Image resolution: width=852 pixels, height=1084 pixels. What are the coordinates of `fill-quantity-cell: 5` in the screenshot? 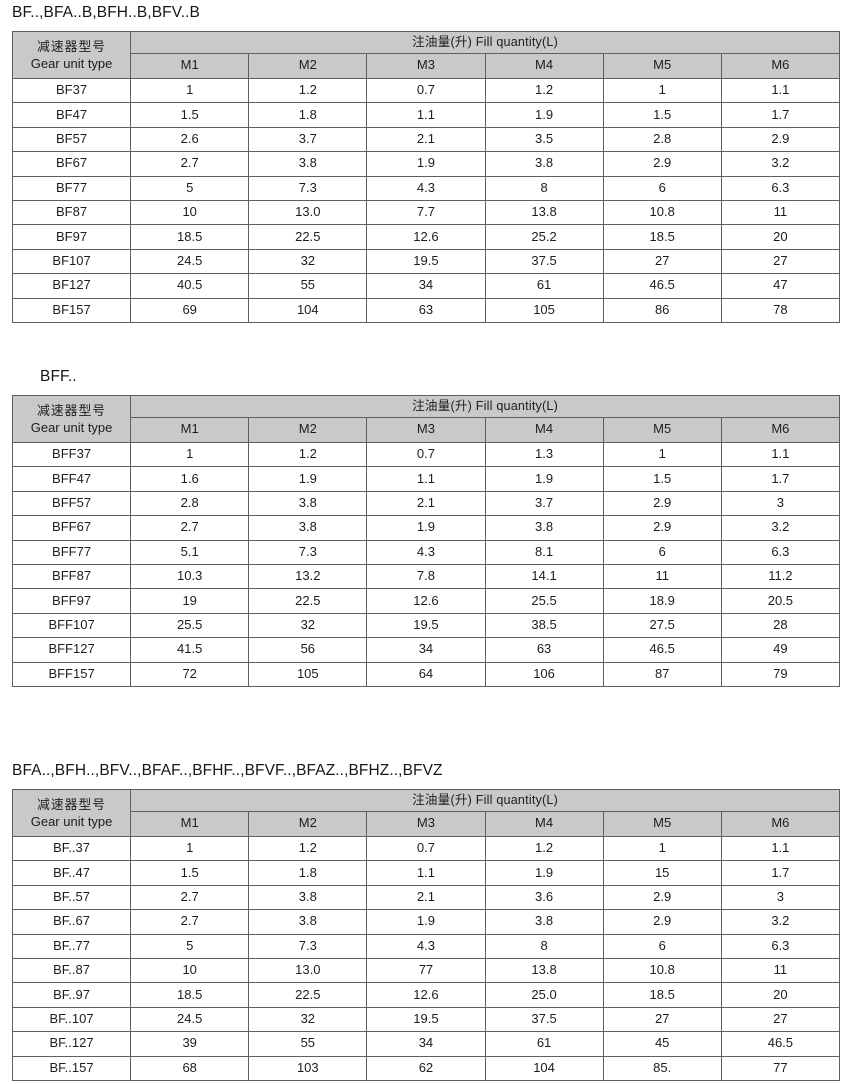 It's located at (190, 946).